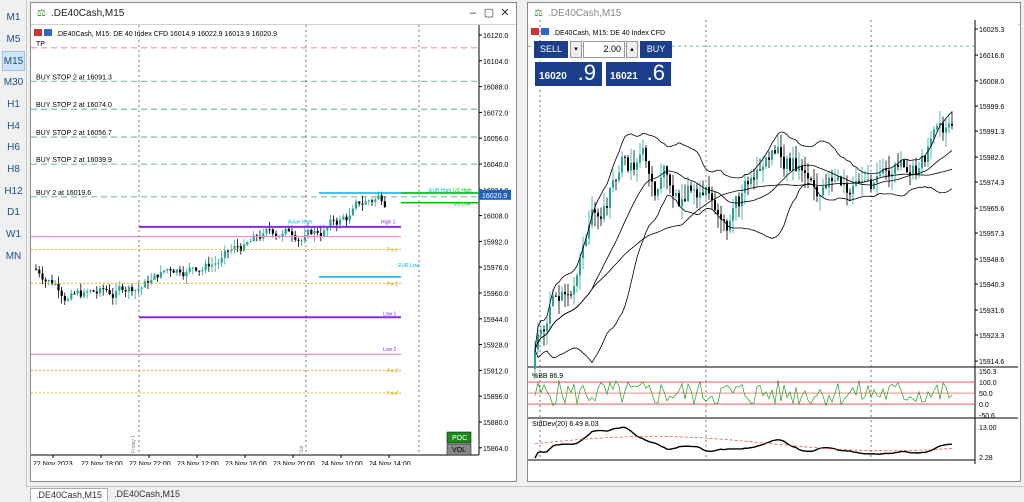  Describe the element at coordinates (743, 273) in the screenshot. I see `bollinger-lower` at that location.